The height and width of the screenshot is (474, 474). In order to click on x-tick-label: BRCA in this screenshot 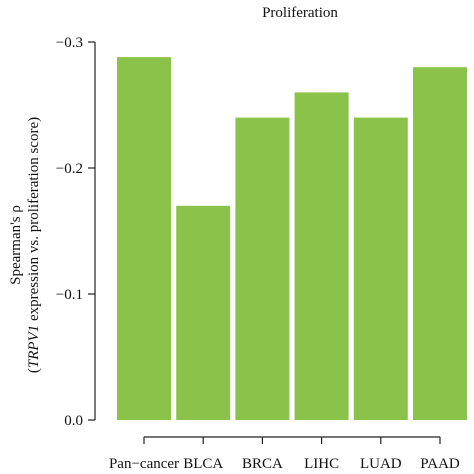, I will do `click(262, 464)`.